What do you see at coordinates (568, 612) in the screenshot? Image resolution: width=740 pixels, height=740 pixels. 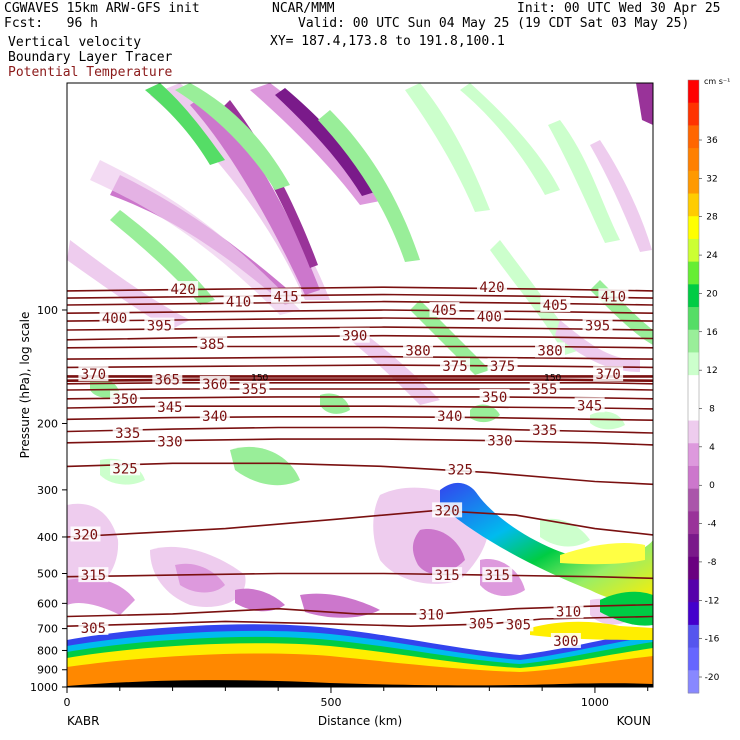 I see `theta-label-310: 310` at bounding box center [568, 612].